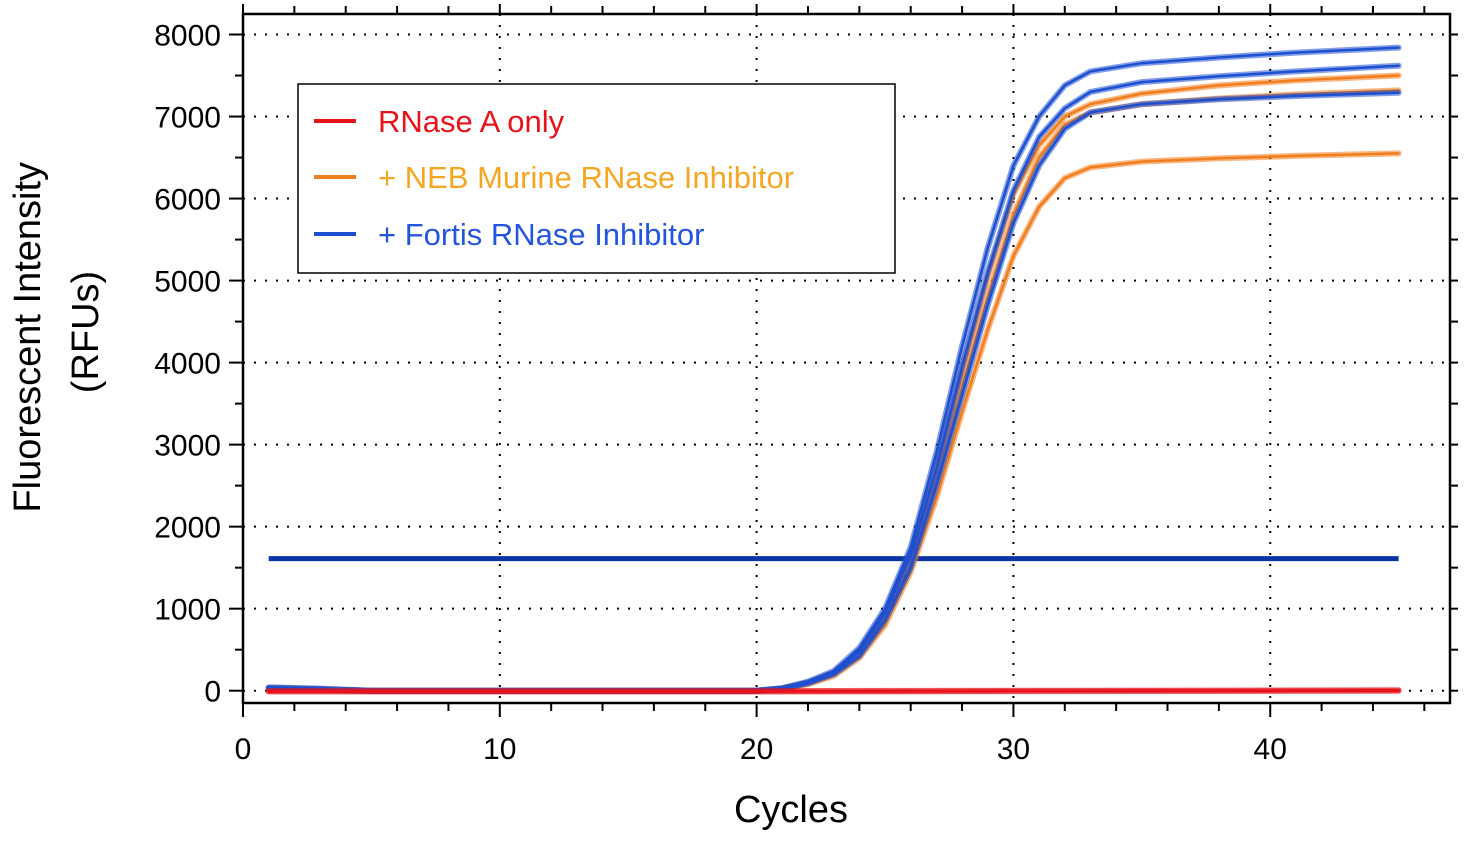 This screenshot has height=847, width=1469. What do you see at coordinates (28, 337) in the screenshot?
I see `y-axis-title-line-1: Fluorescent Intensity` at bounding box center [28, 337].